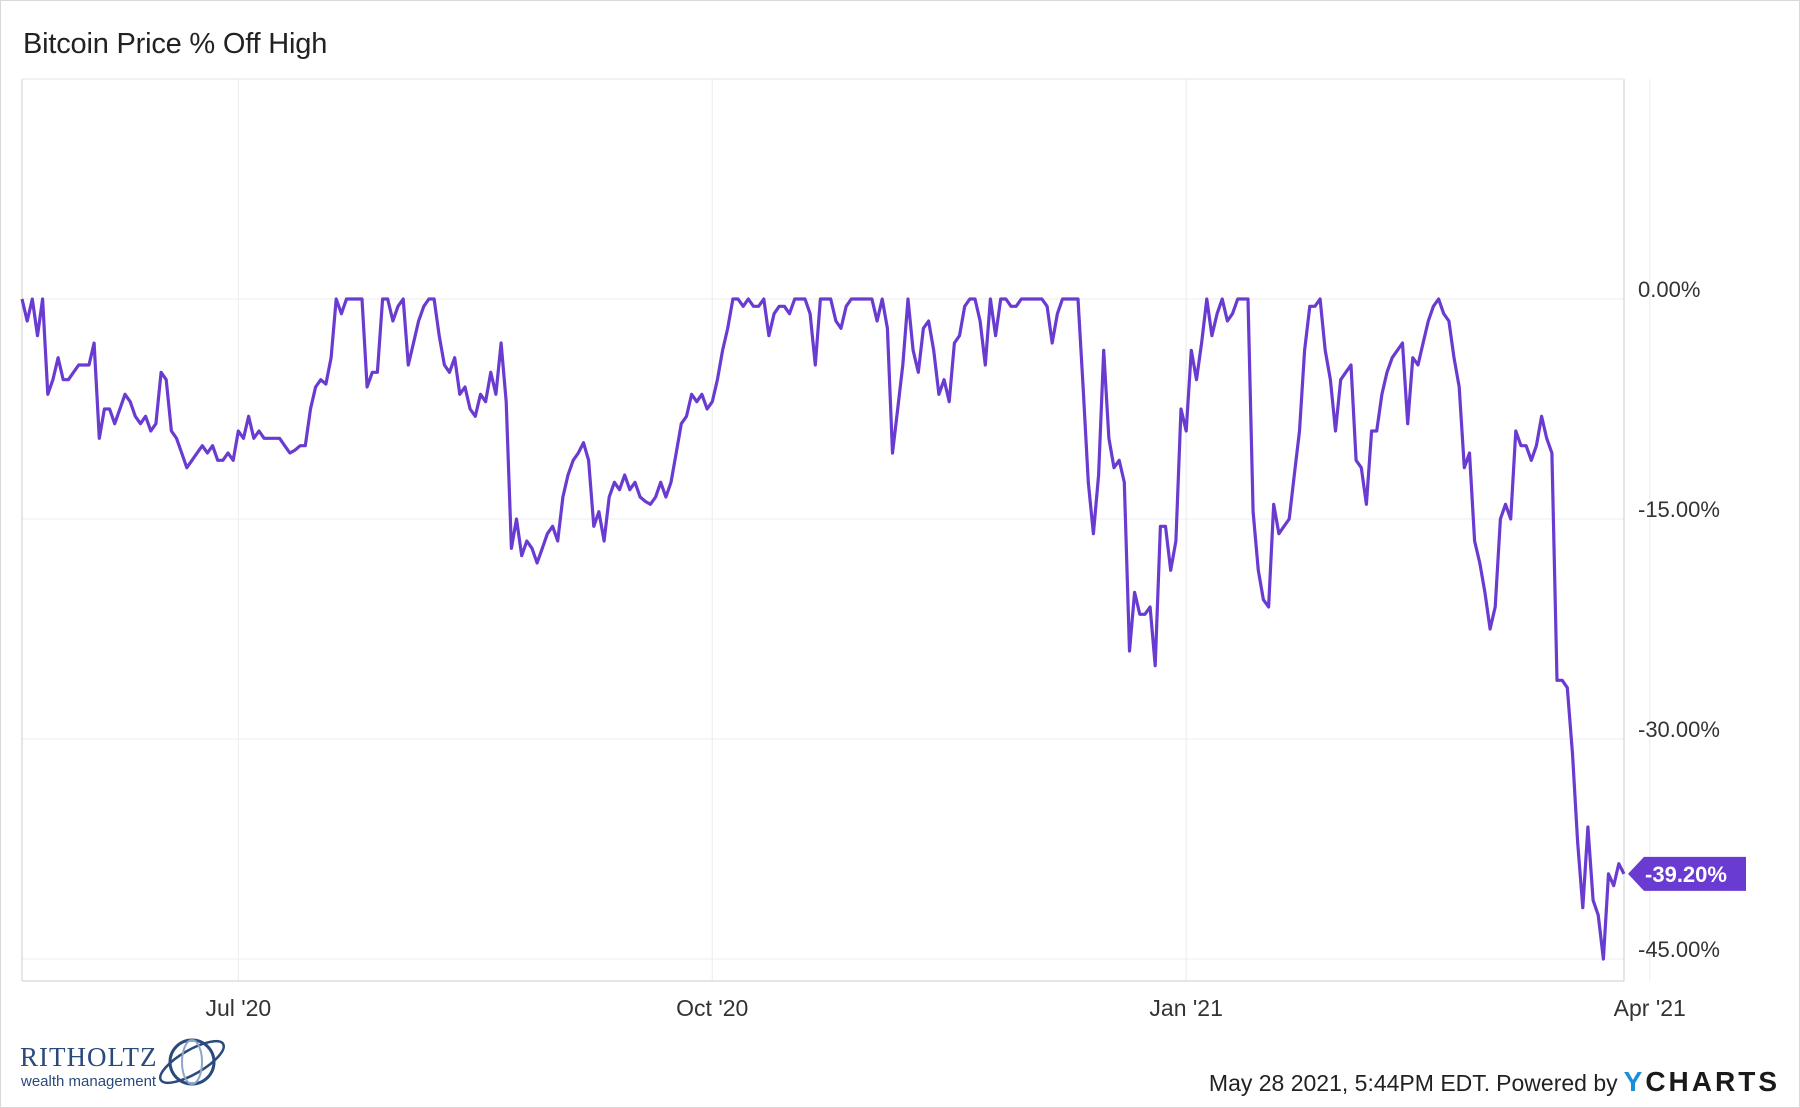  Describe the element at coordinates (1679, 729) in the screenshot. I see `y-tick-label: -30.00%` at that location.